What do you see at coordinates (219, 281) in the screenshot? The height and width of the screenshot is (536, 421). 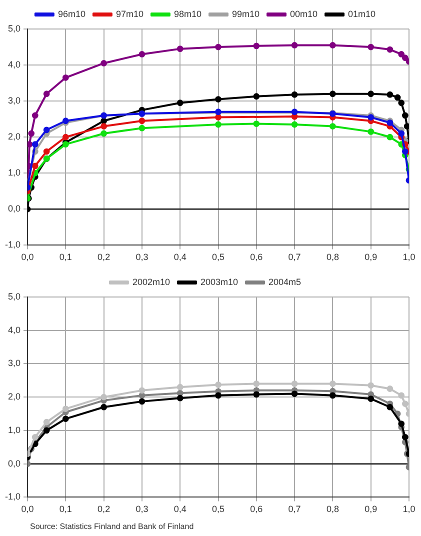 I see `legend-label: 2003m10` at bounding box center [219, 281].